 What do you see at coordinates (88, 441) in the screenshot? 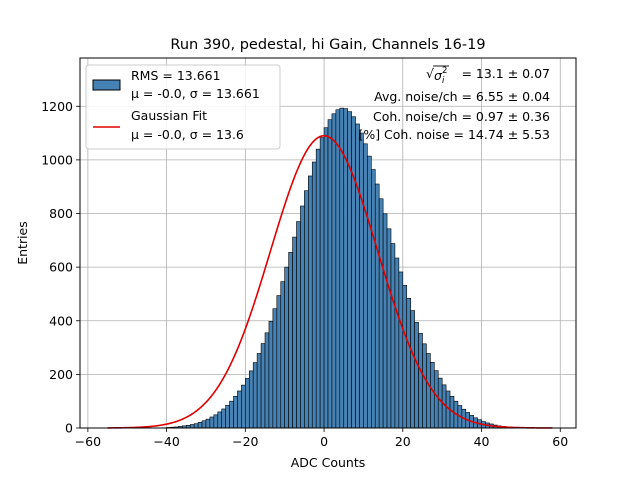
I see `x-tick-label: −60` at bounding box center [88, 441].